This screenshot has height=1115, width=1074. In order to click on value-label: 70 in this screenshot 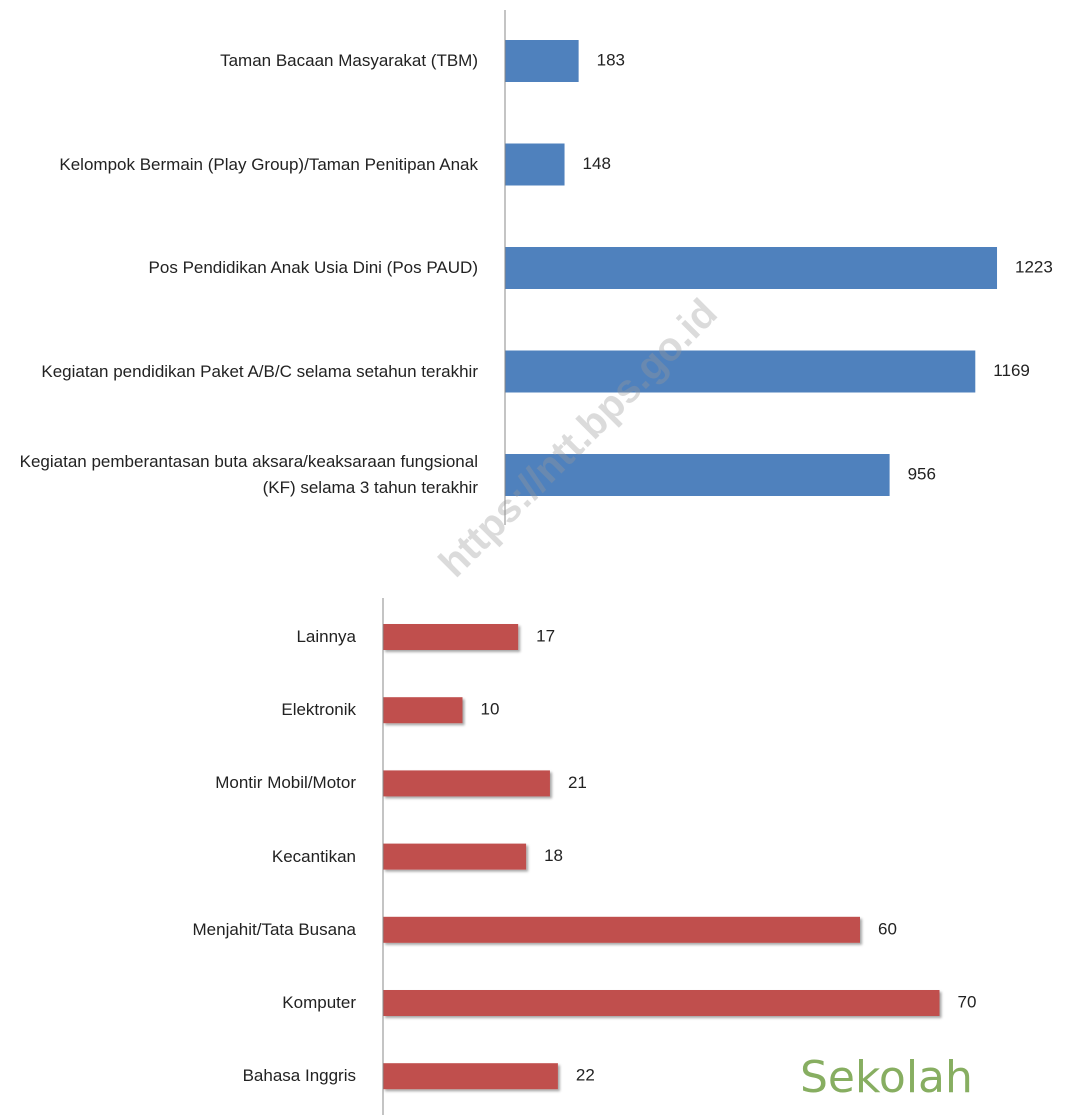, I will do `click(967, 1001)`.